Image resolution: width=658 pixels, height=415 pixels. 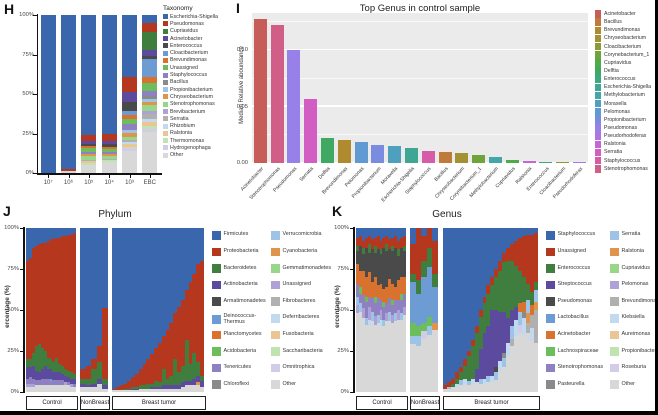 What do you see at coordinates (634, 318) in the screenshot?
I see `legend-item: Klebsiella` at bounding box center [634, 318].